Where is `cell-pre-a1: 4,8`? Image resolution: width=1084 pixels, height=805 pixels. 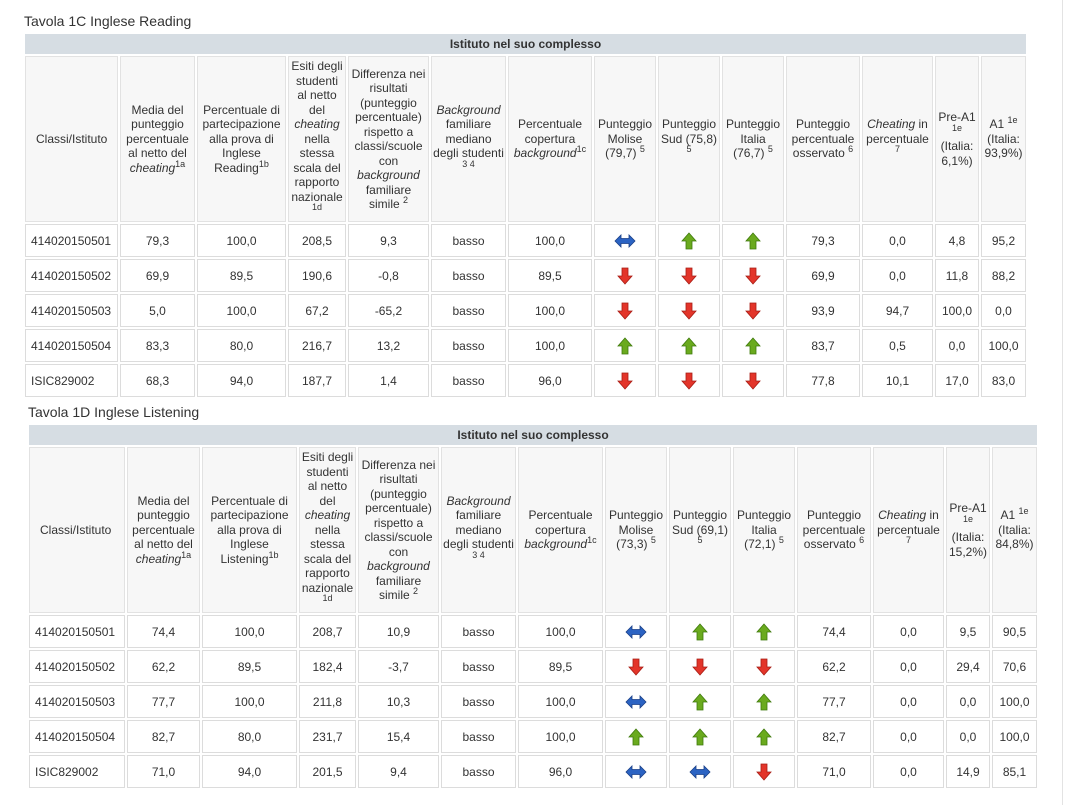
cell-pre-a1: 4,8 is located at coordinates (957, 240).